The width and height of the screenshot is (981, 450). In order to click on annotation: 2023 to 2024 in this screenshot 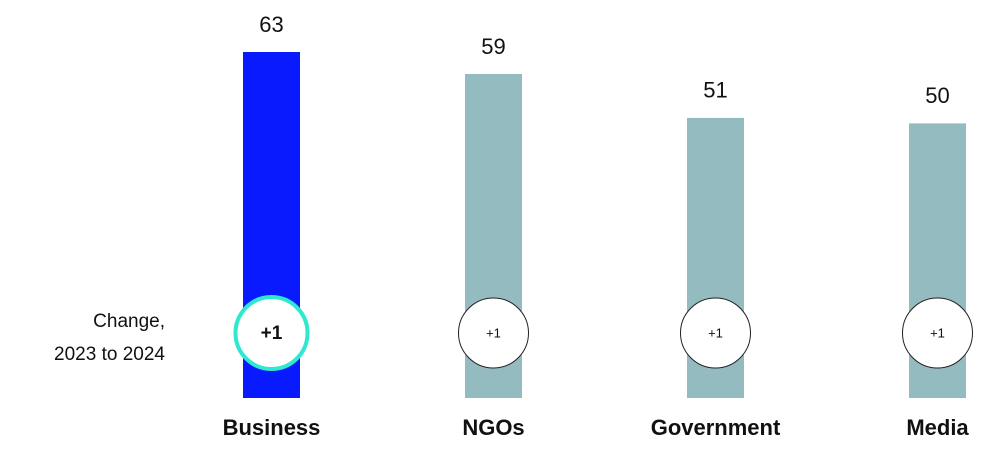, I will do `click(109, 354)`.